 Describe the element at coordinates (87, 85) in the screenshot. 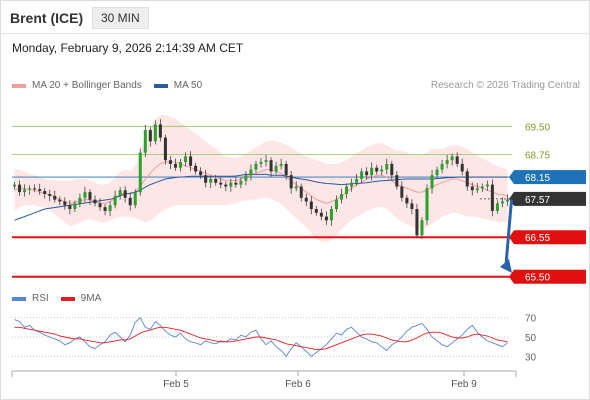

I see `legend-label-ma20: MA 20 + Bollinger Bands` at that location.